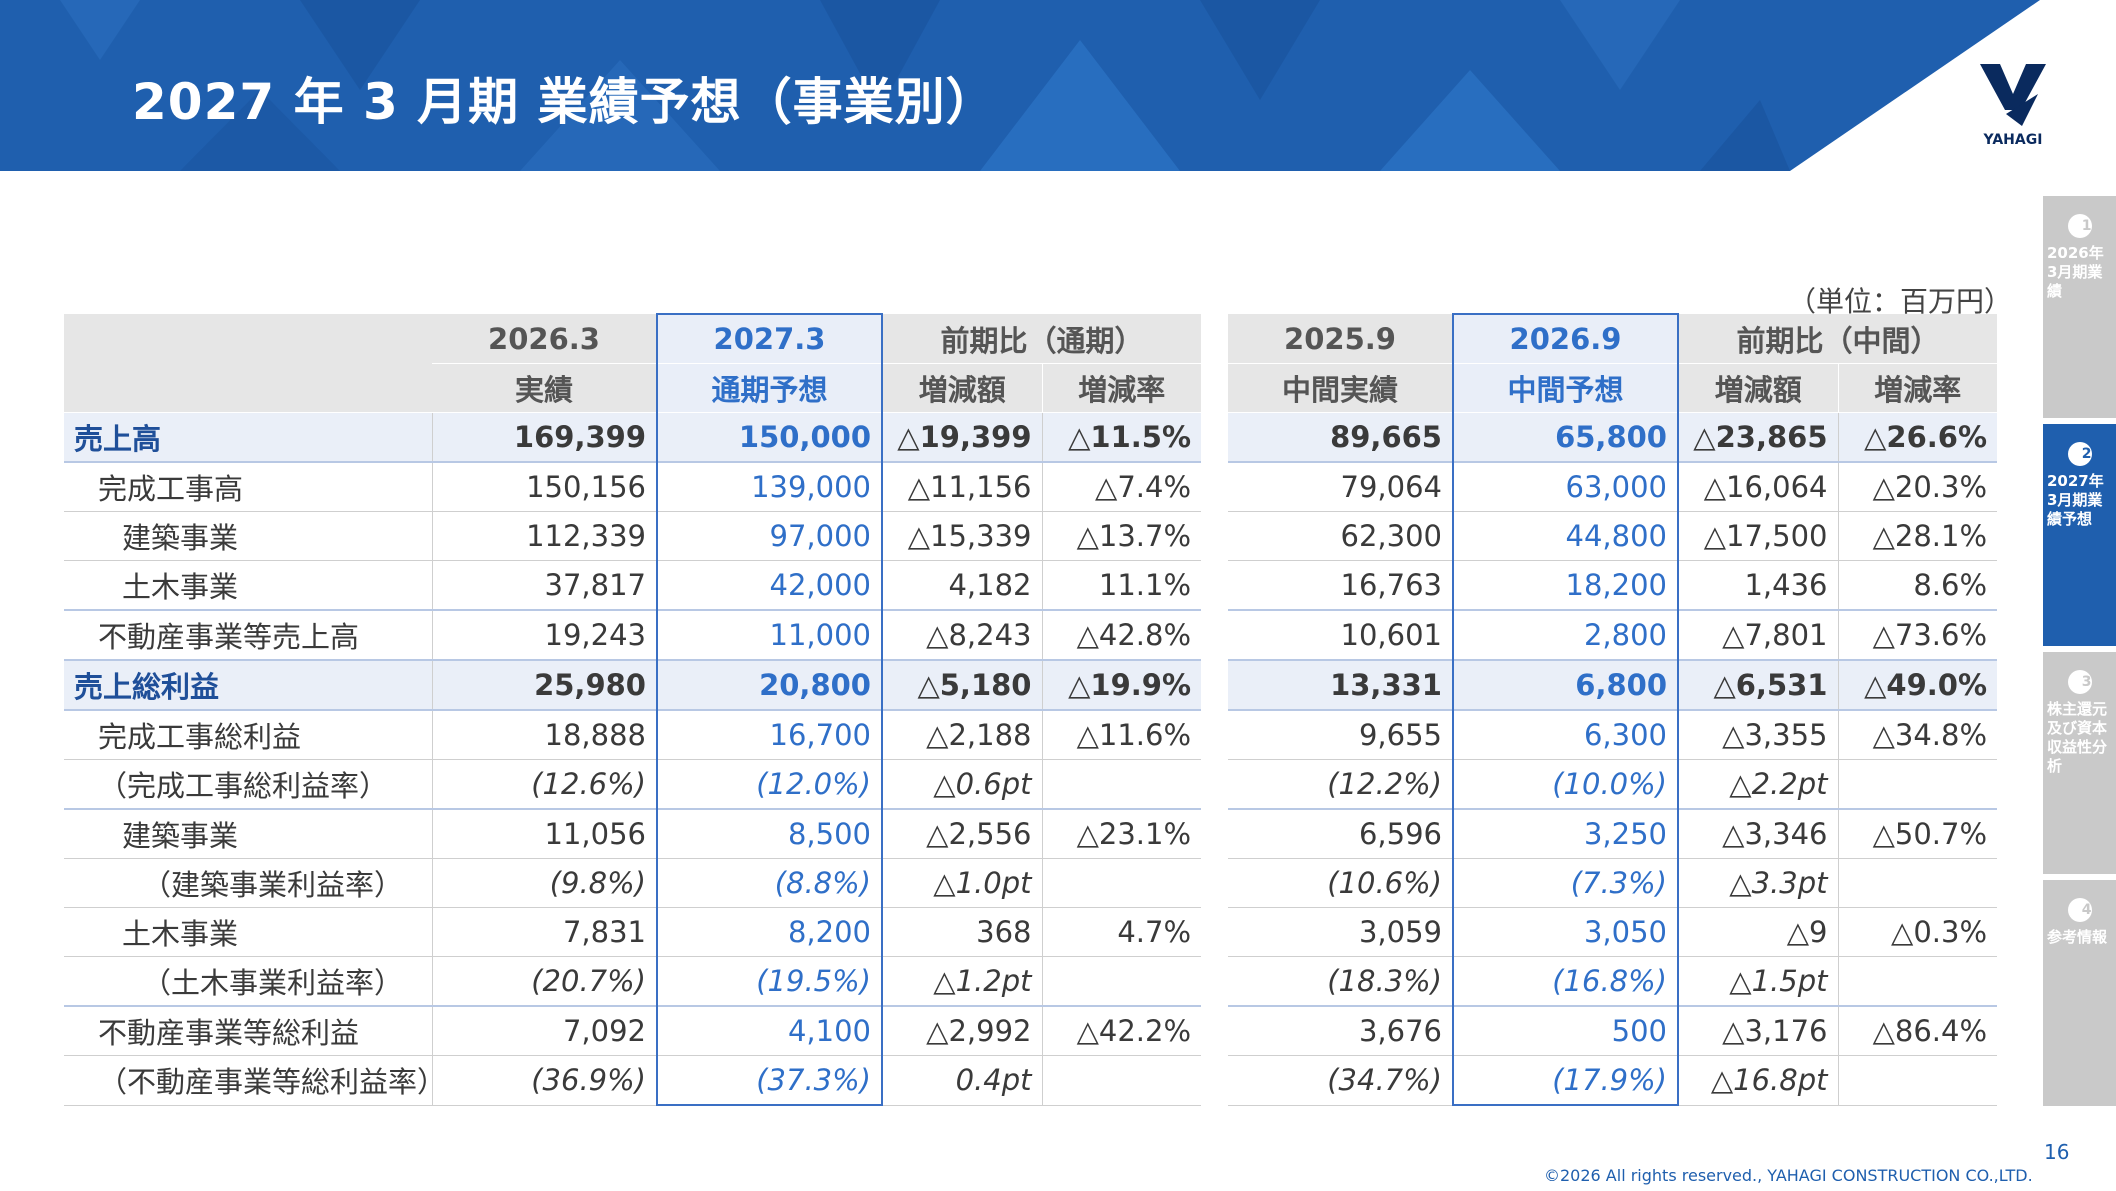 The width and height of the screenshot is (2116, 1191). Describe the element at coordinates (1340, 685) in the screenshot. I see `actual-value: 13,331` at that location.